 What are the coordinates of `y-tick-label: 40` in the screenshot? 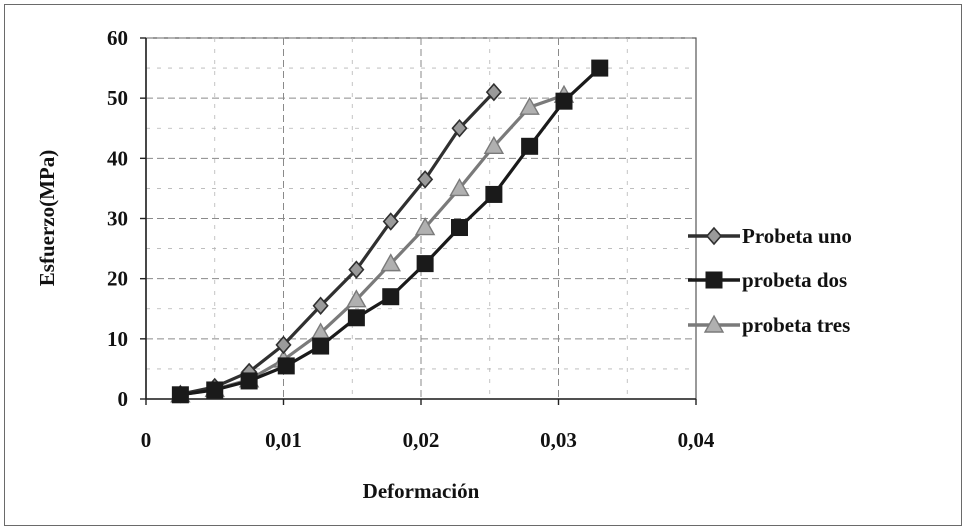 It's located at (117, 158).